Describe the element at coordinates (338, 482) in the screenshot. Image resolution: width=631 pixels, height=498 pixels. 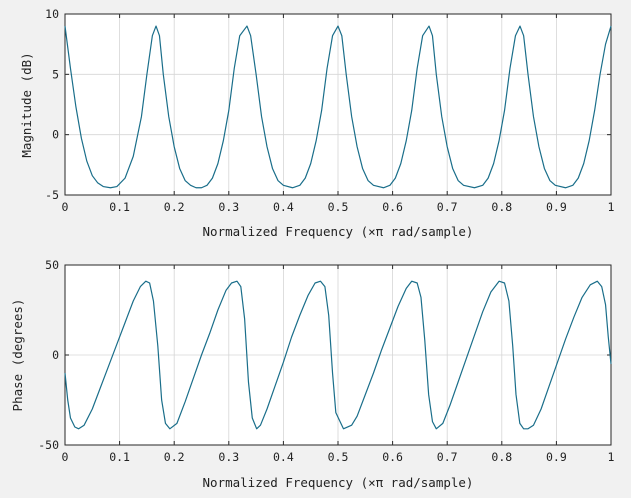
I see `phase-x-axis-label: Normalized Frequency (×π rad/sample)` at that location.